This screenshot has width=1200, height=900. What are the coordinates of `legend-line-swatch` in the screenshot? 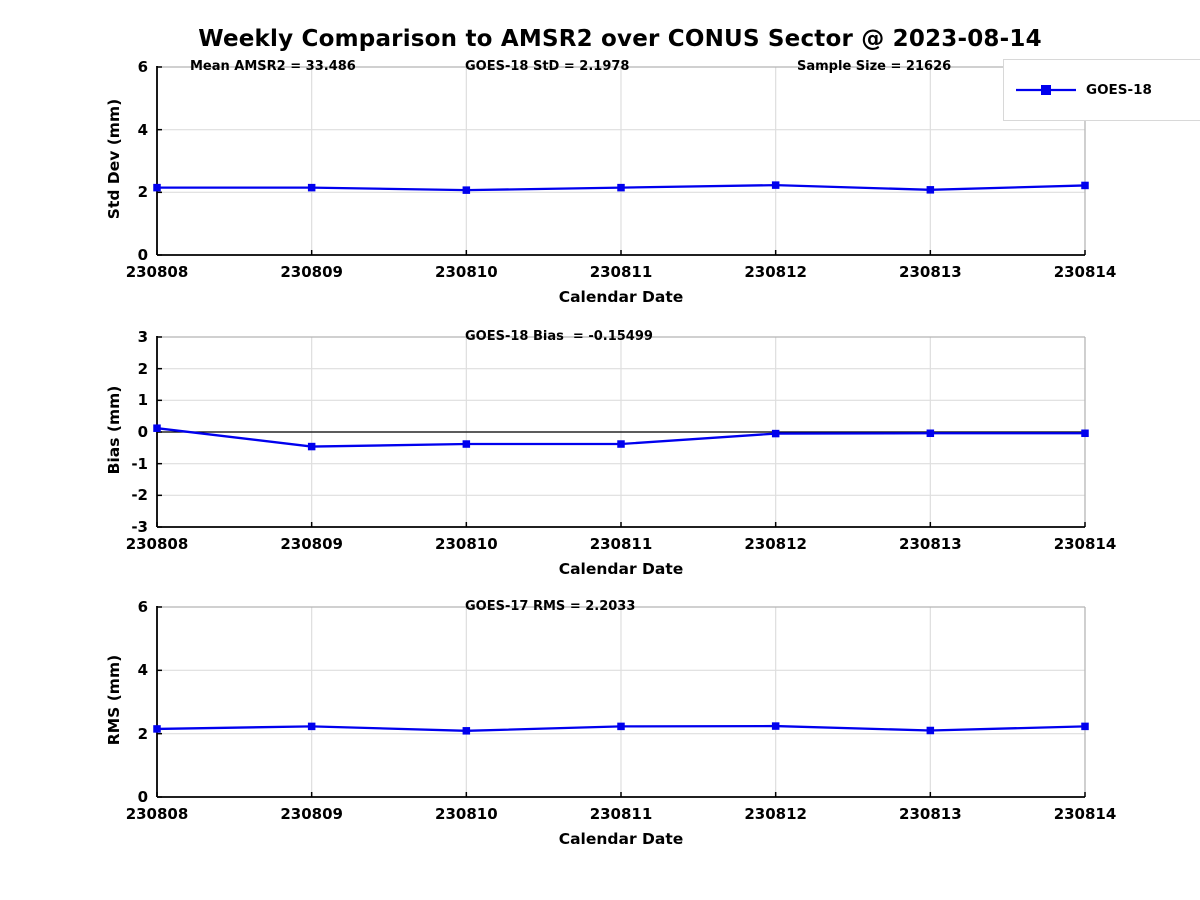 It's located at (1046, 90).